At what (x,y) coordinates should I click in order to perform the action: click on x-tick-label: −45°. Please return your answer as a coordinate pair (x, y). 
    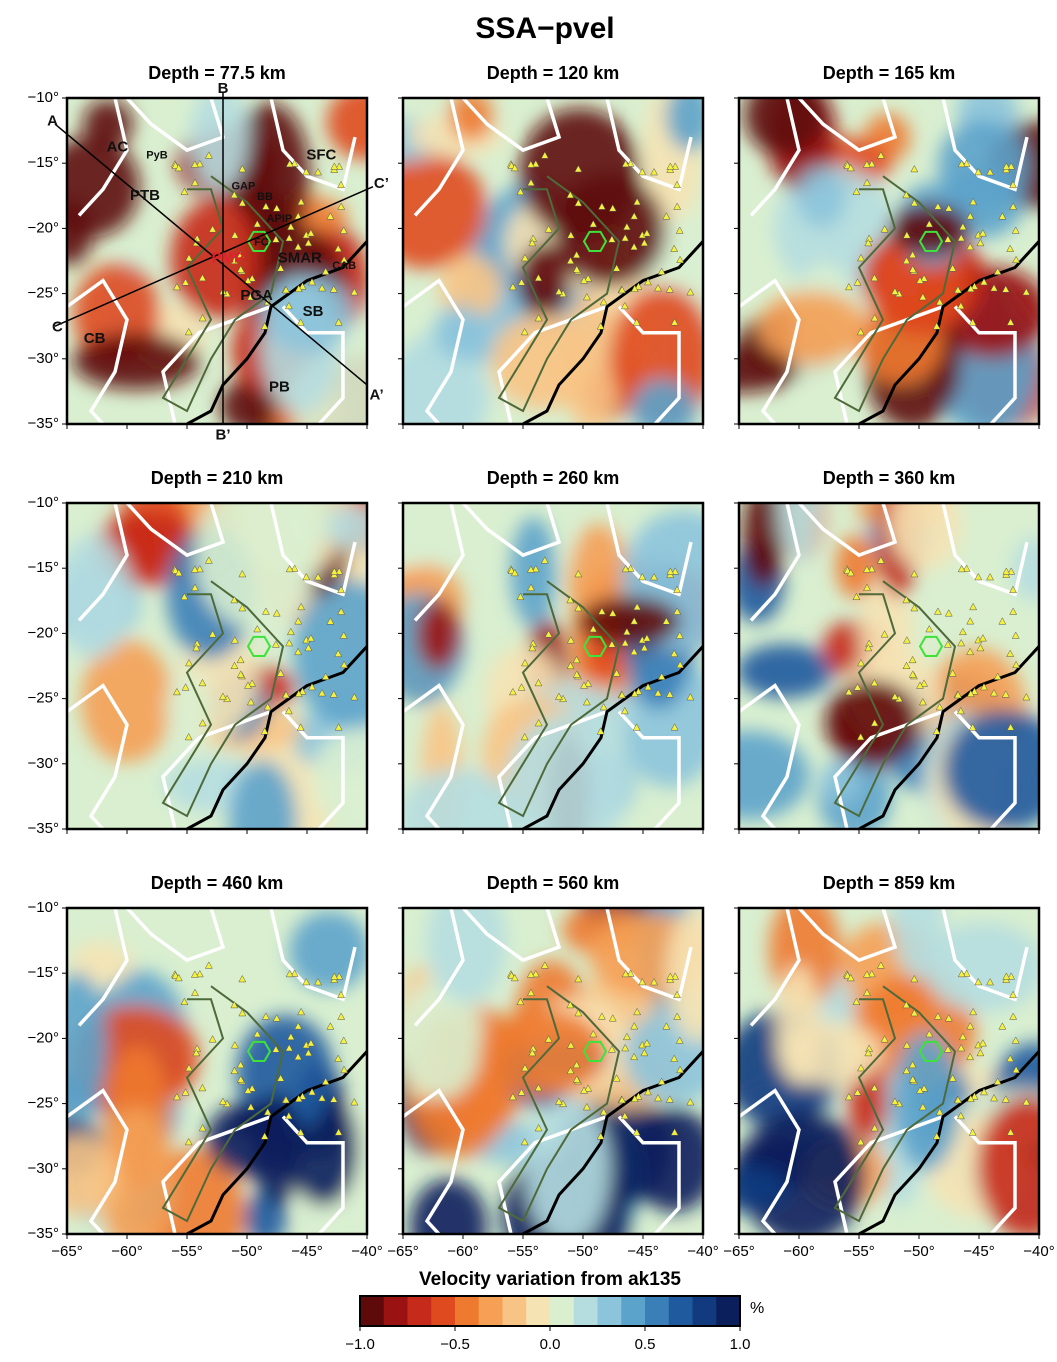
    Looking at the image, I should click on (642, 1251).